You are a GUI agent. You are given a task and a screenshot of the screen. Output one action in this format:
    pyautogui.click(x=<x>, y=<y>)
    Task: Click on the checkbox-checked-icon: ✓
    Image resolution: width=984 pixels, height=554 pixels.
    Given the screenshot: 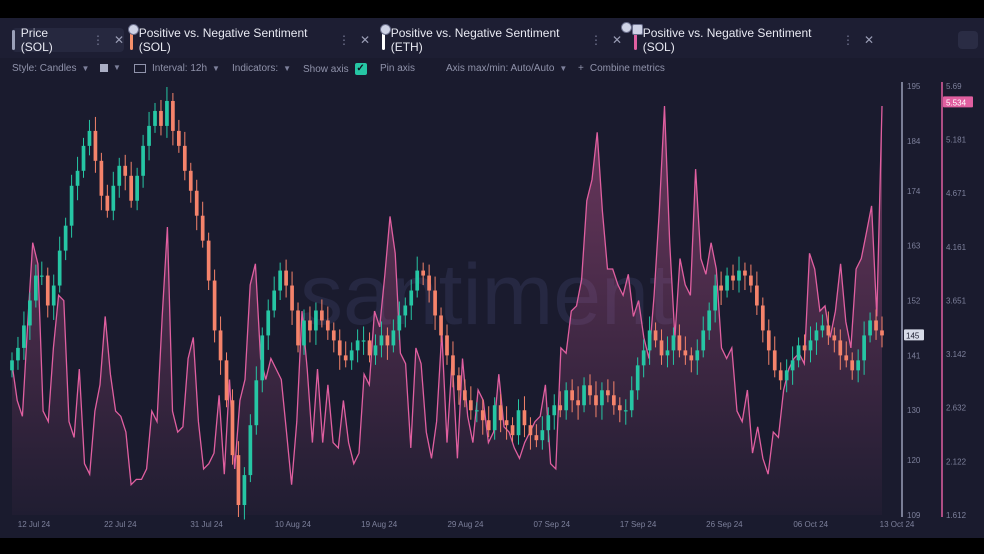 What is the action you would take?
    pyautogui.click(x=360, y=69)
    